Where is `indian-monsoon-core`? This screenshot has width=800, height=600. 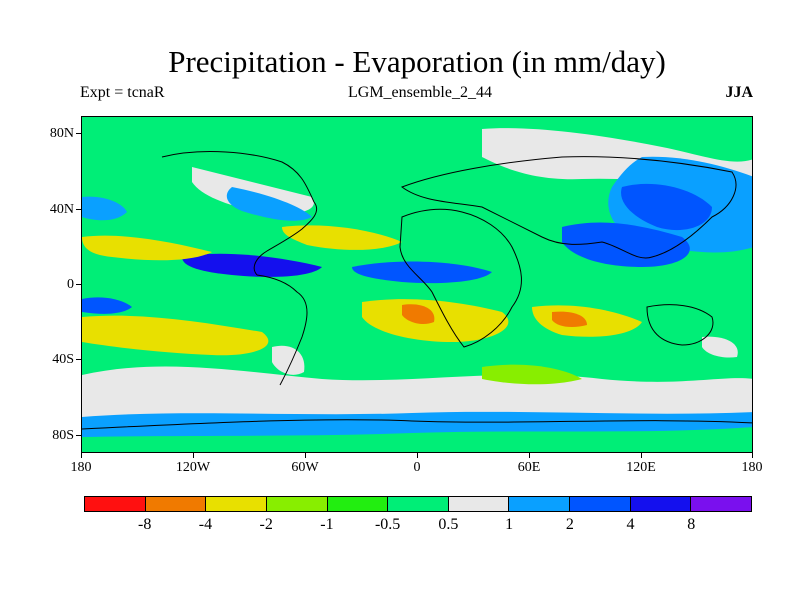 indian-monsoon-core is located at coordinates (626, 244).